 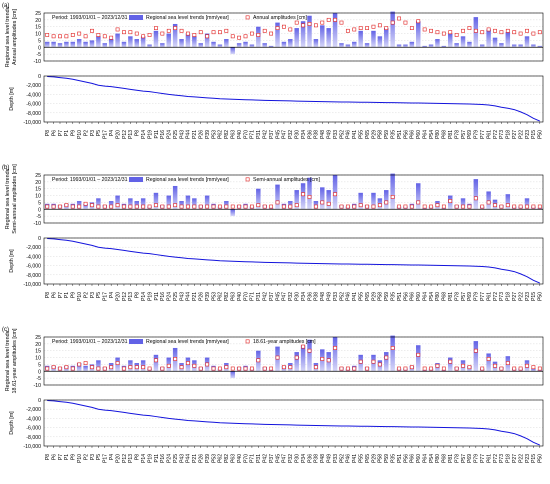 What do you see at coordinates (259, 134) in the screenshot?
I see `station-label: P31` at bounding box center [259, 134].